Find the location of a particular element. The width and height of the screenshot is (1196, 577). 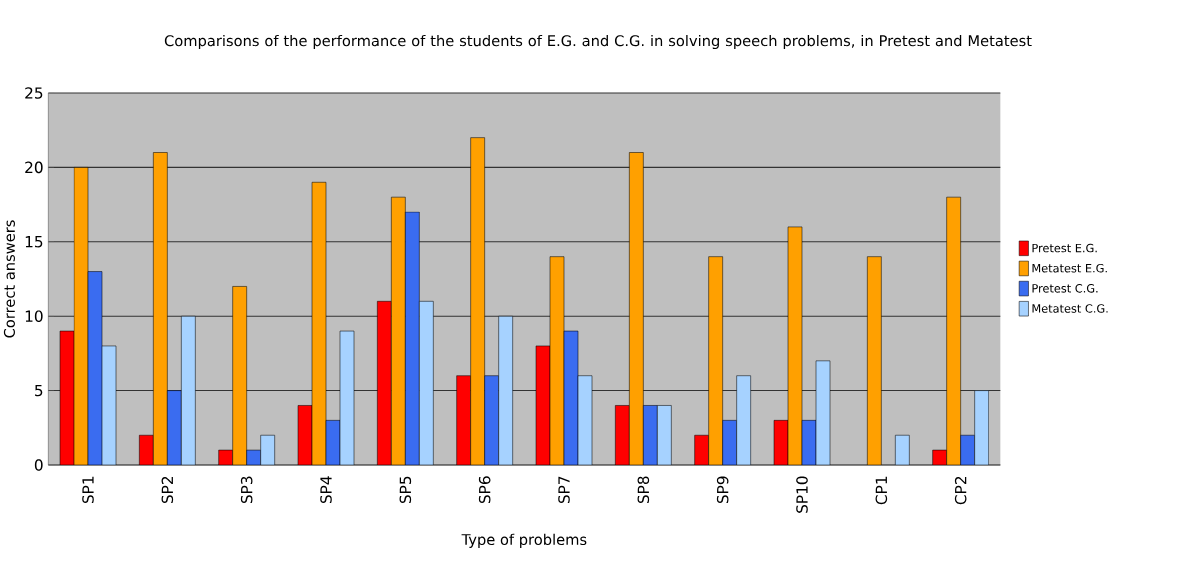

x-tick-label: SP2 is located at coordinates (167, 490).